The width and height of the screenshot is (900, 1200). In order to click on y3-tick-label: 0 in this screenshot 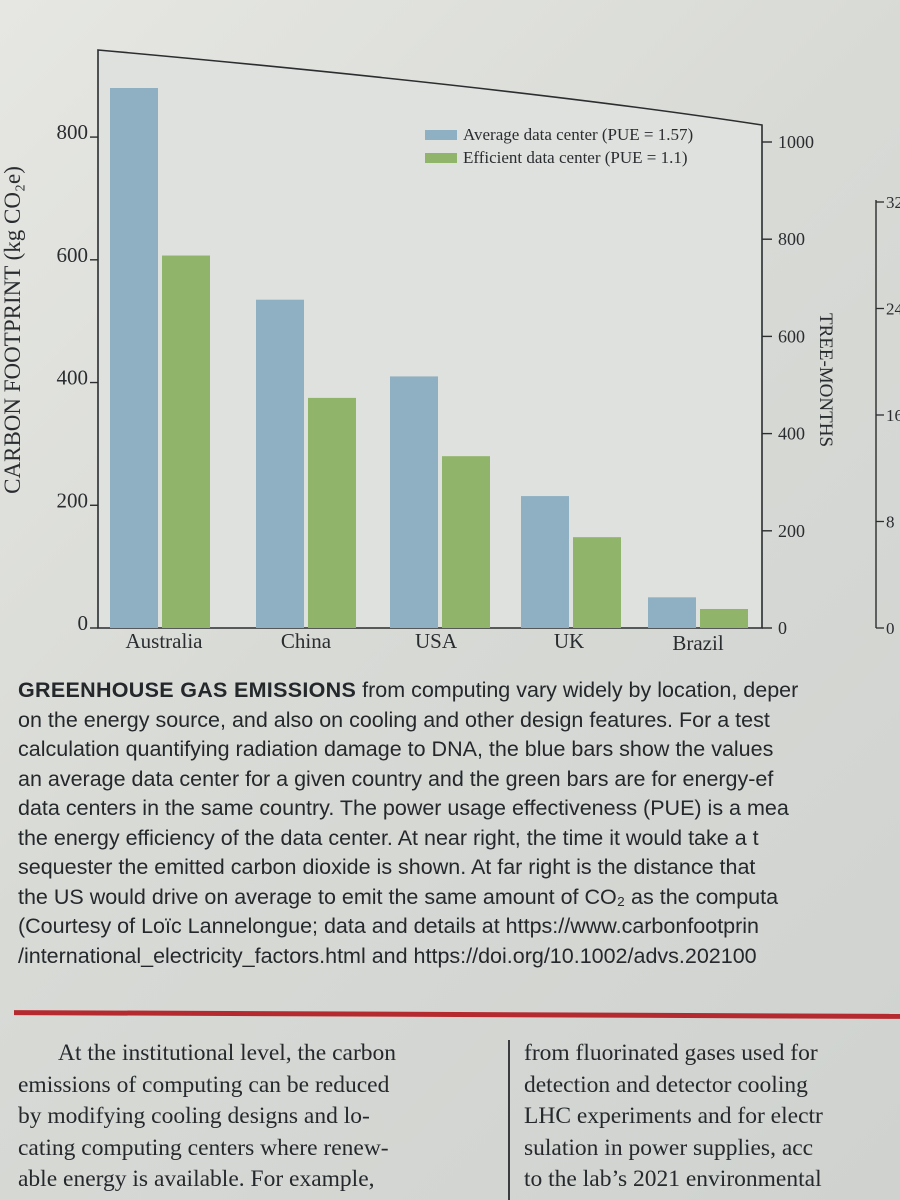, I will do `click(890, 628)`.